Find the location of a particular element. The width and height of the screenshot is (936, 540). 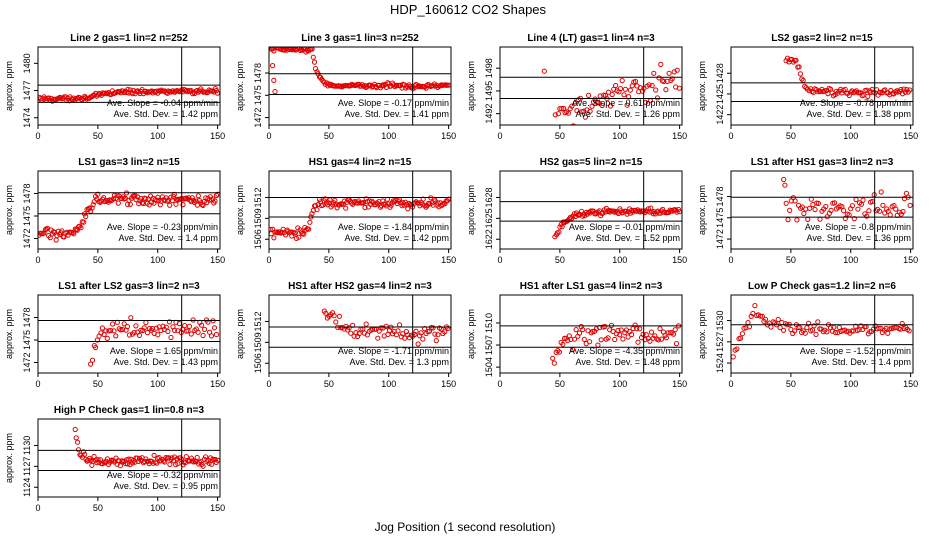

y-tick-label: 1498 is located at coordinates (489, 68).